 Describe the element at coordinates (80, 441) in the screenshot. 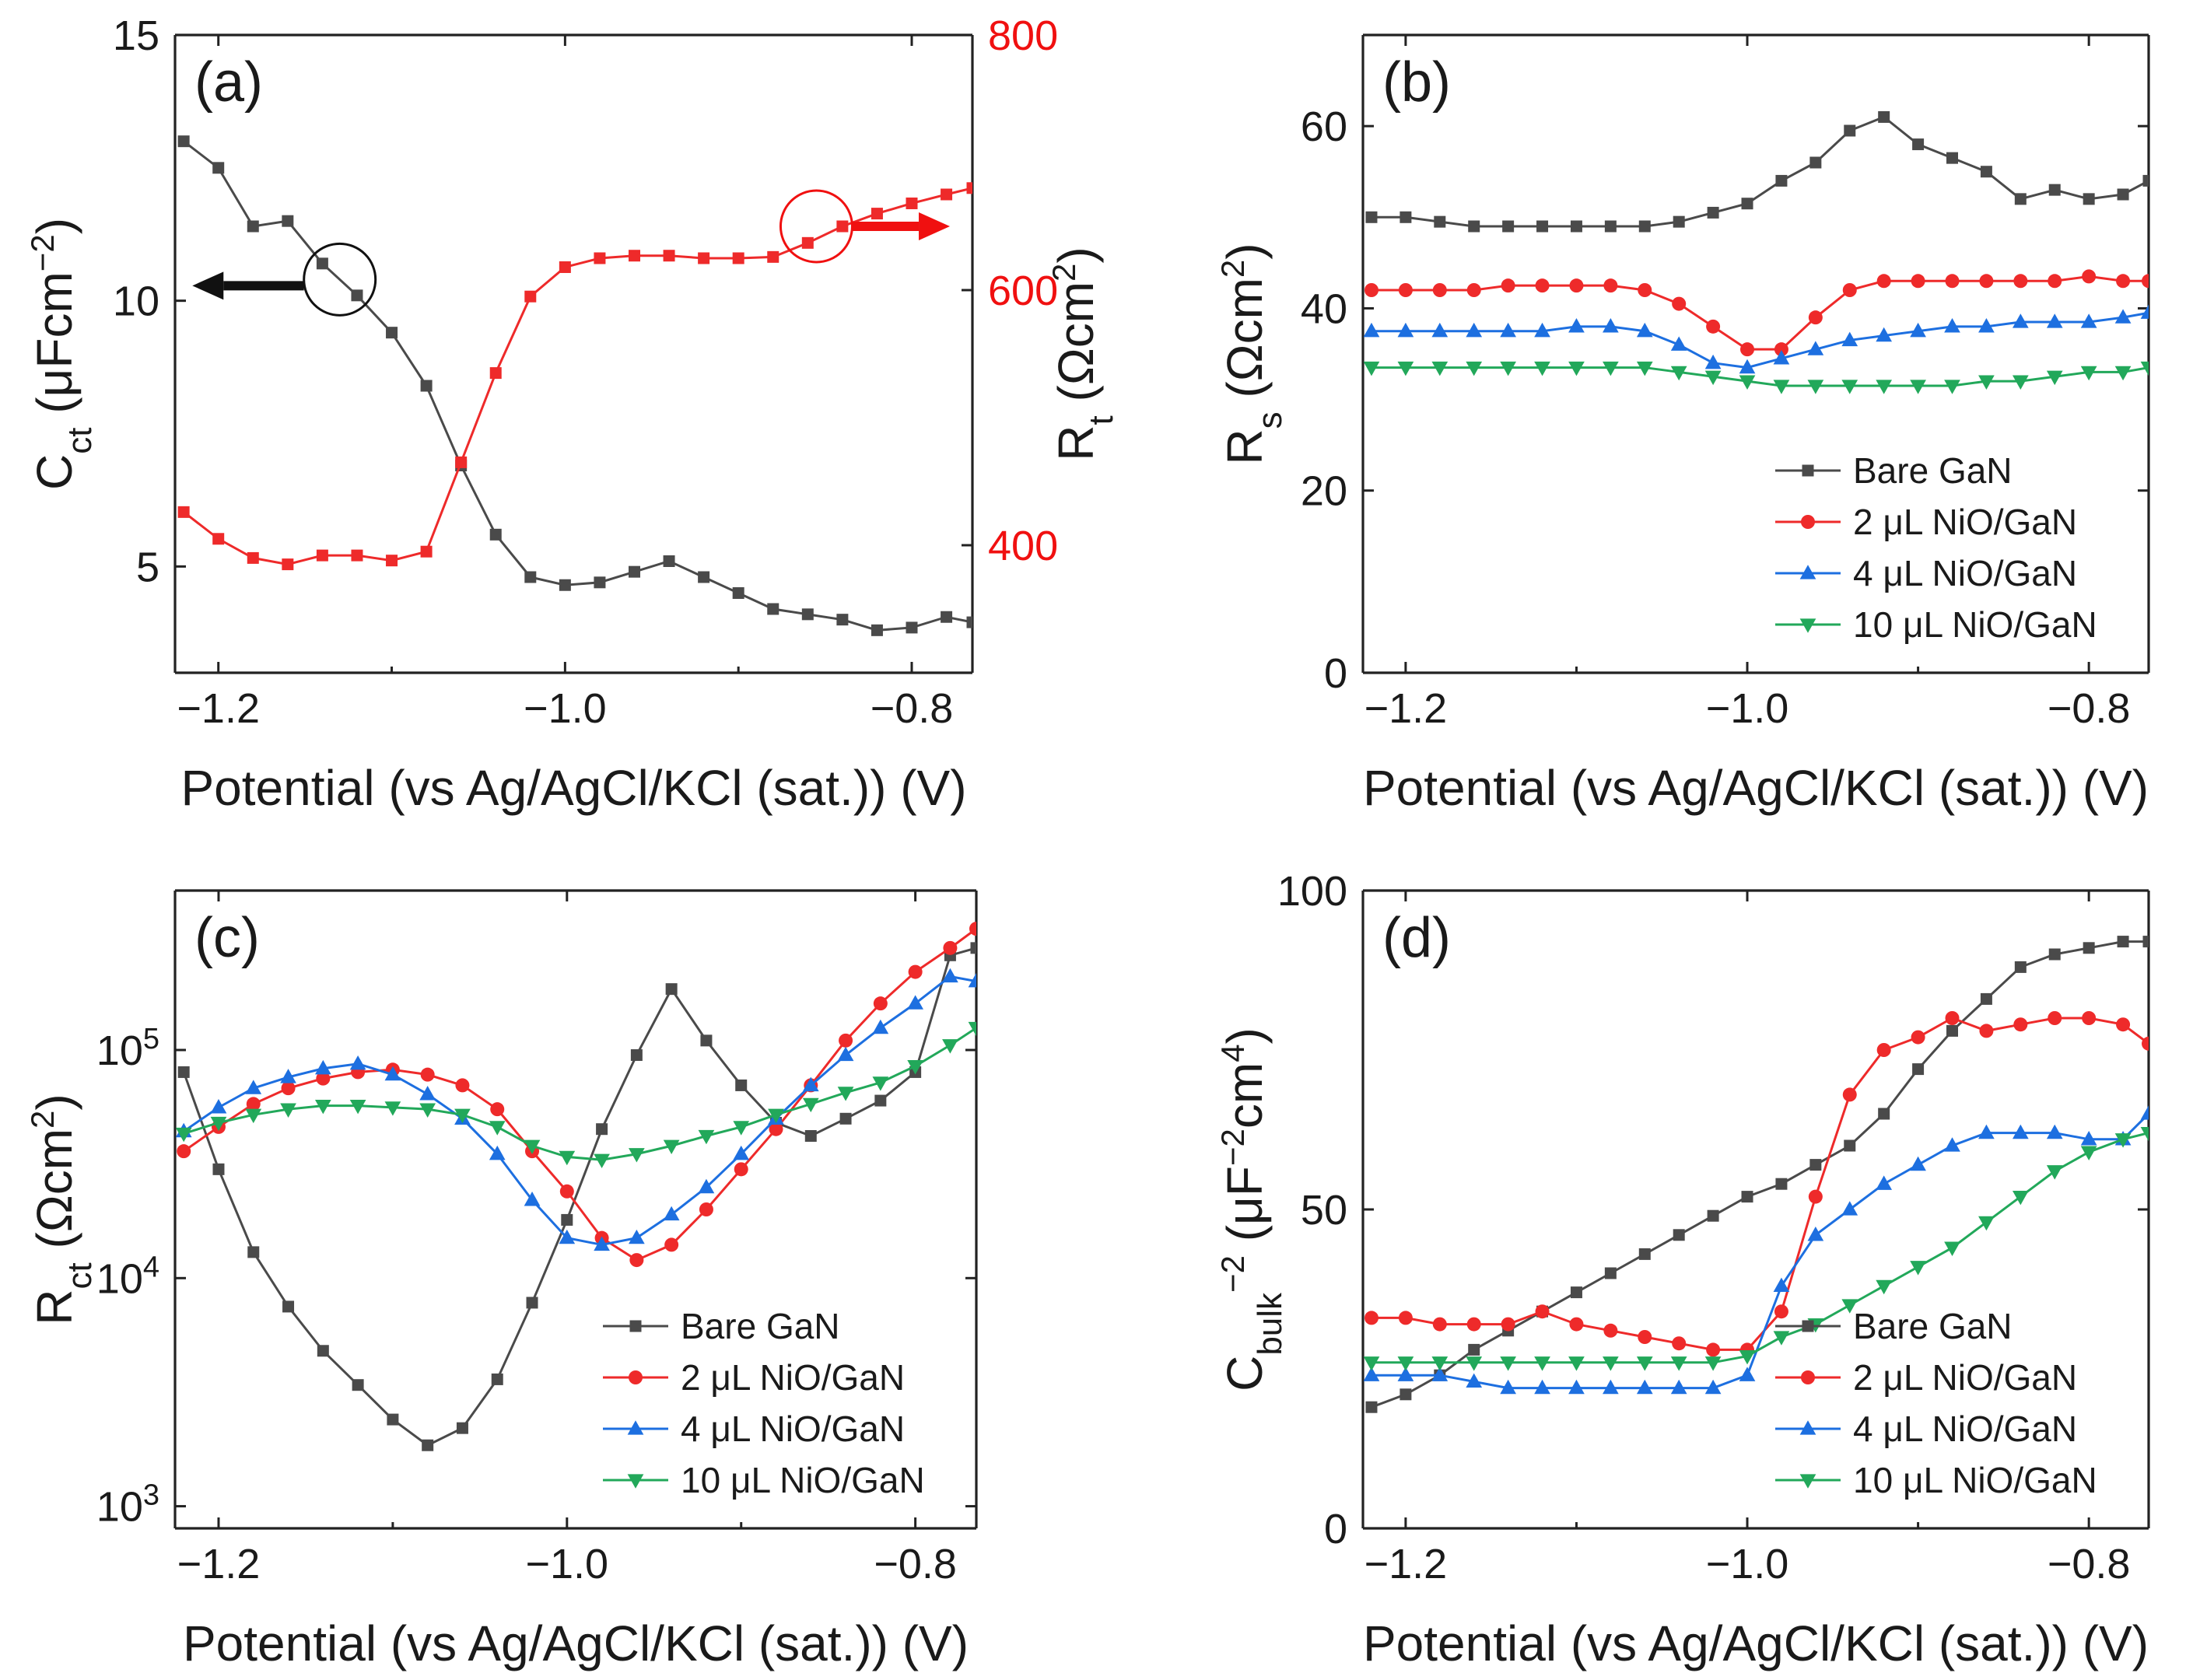

I see `ylabel-sub: ct` at that location.